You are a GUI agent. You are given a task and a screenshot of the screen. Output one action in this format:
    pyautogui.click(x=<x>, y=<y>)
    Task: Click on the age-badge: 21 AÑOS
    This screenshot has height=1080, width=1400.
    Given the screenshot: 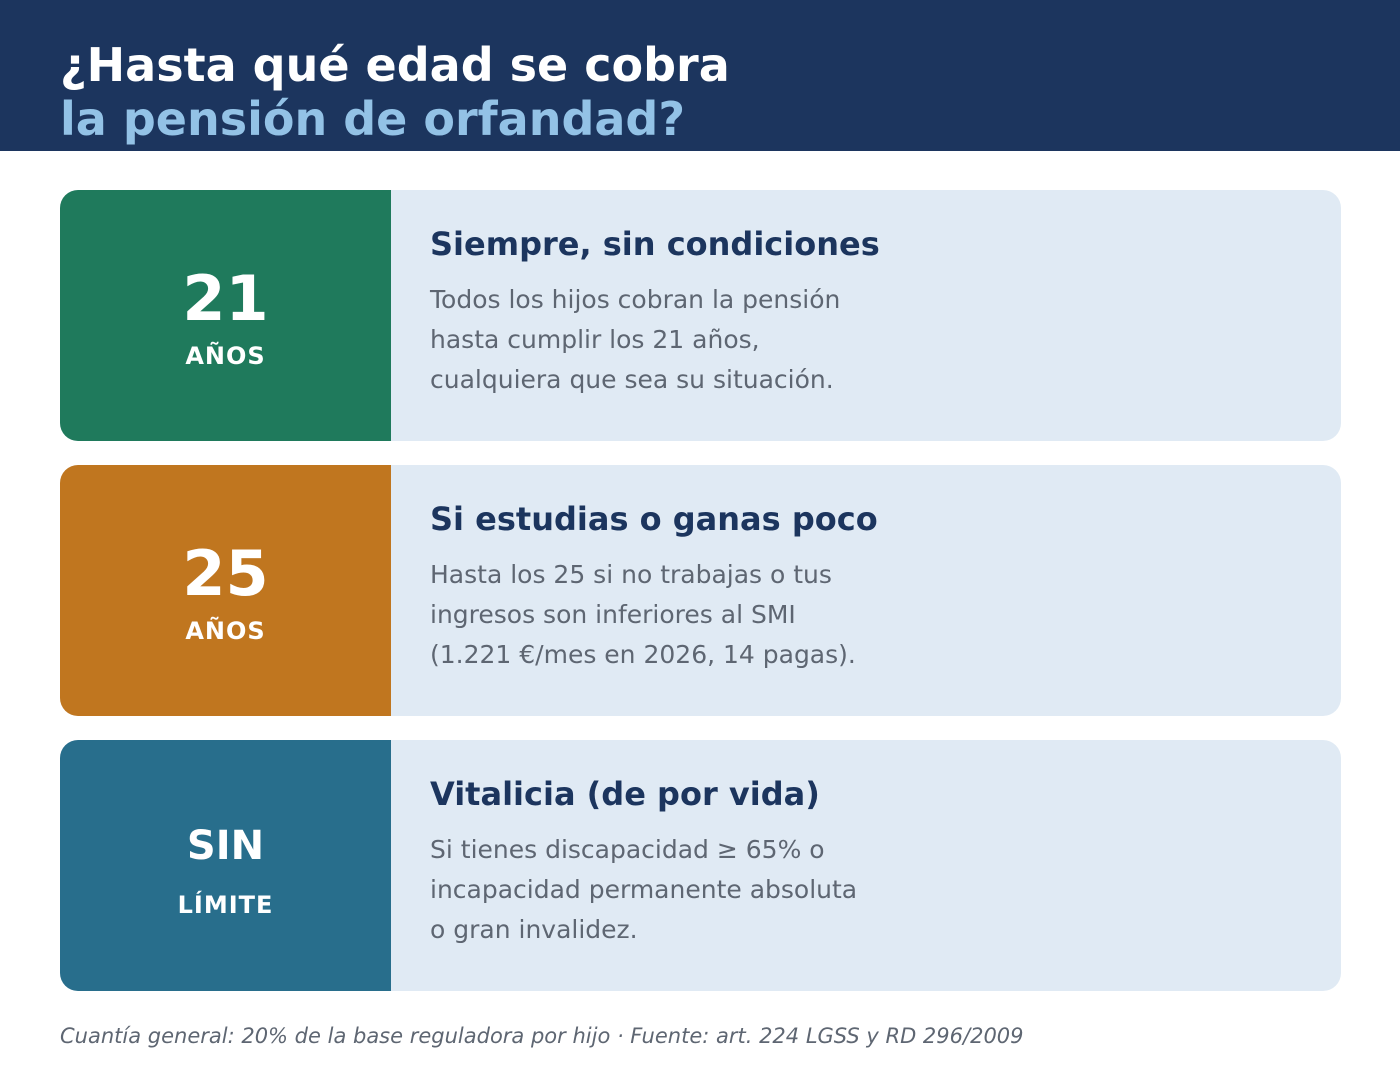 What is the action you would take?
    pyautogui.click(x=225, y=315)
    